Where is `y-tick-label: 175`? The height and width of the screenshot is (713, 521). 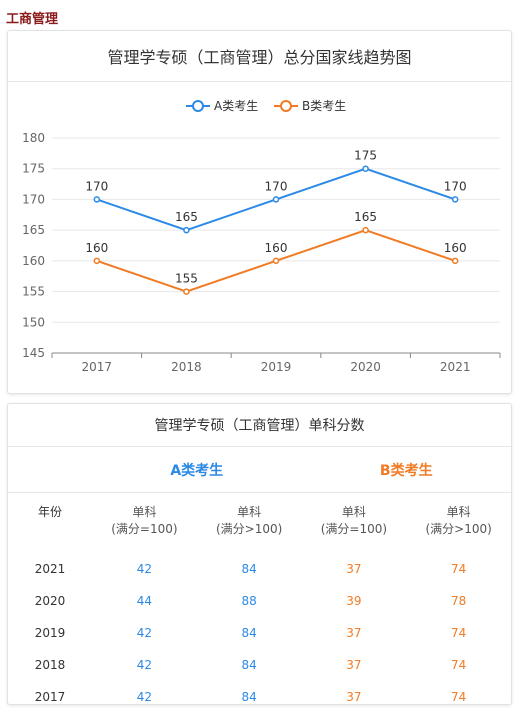 y-tick-label: 175 is located at coordinates (33, 169).